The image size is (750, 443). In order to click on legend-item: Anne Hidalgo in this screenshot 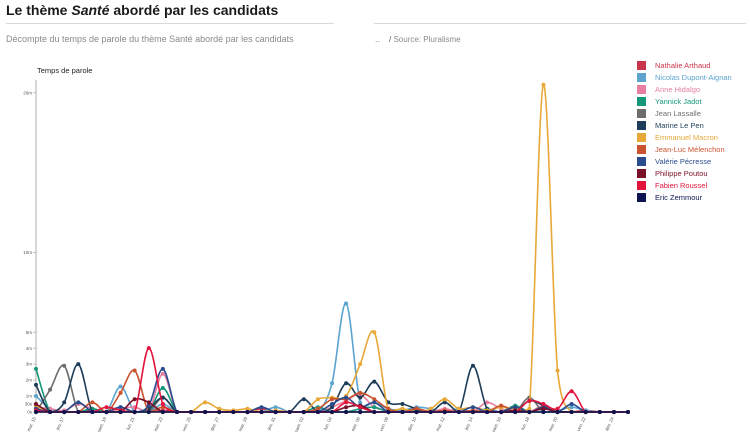, I will do `click(684, 89)`.